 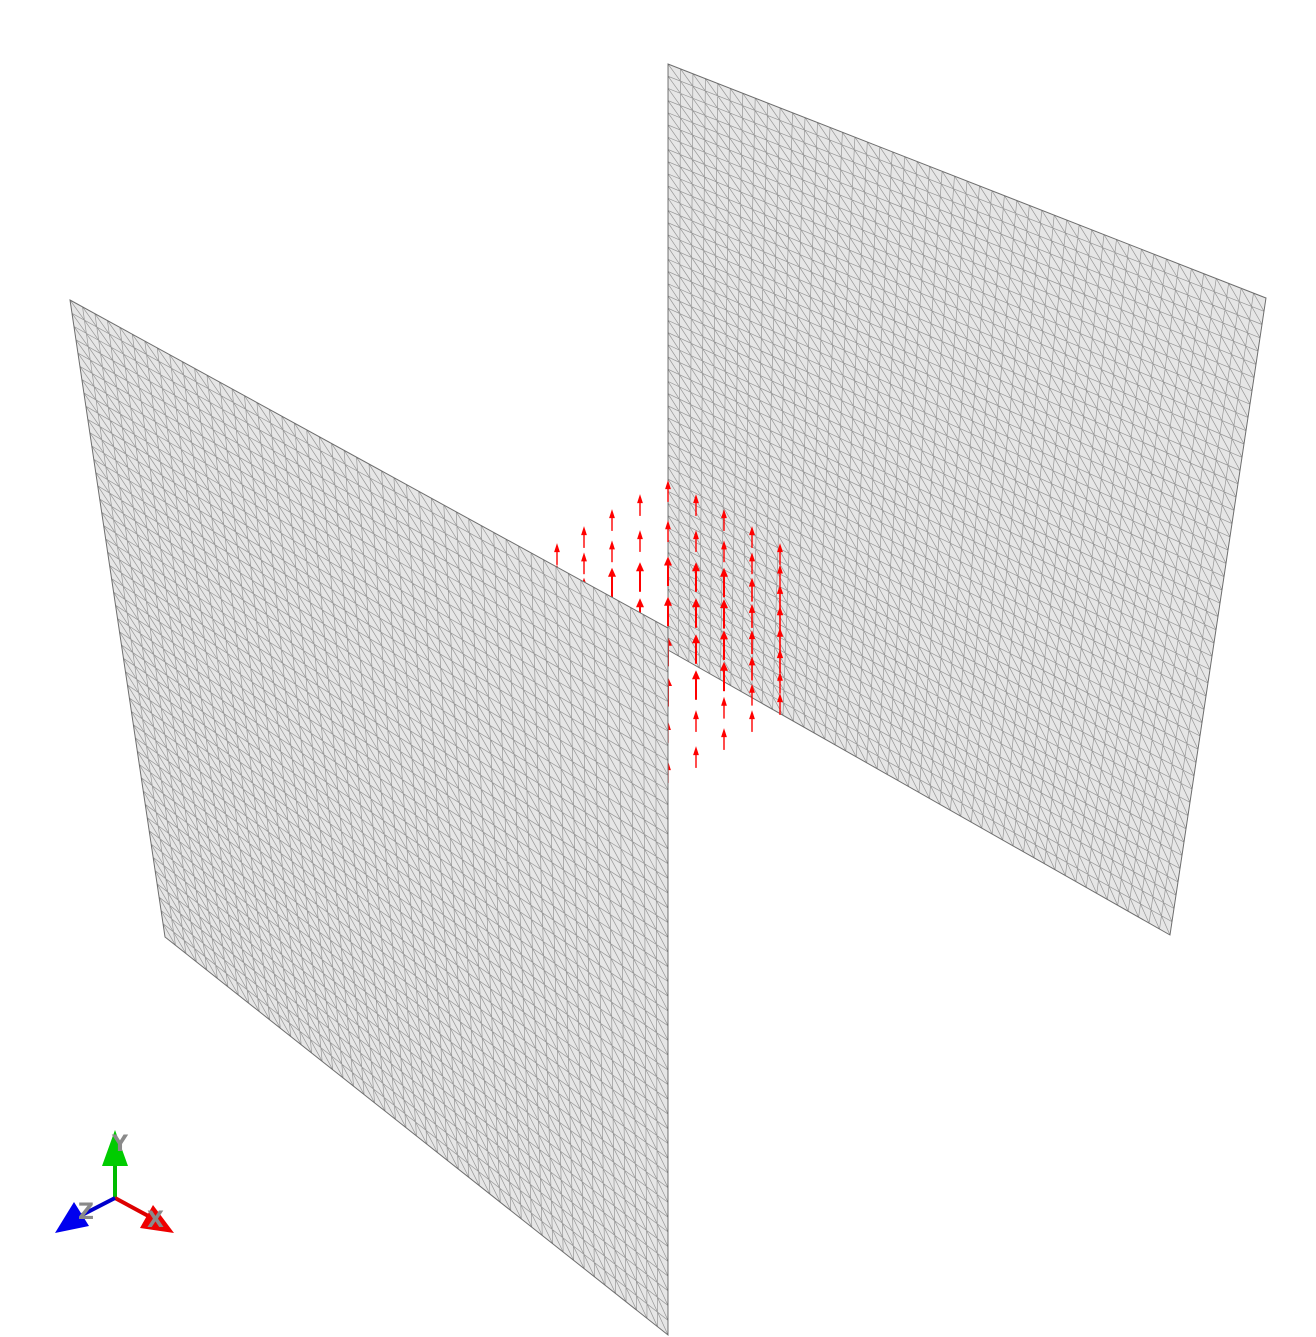 I want to click on z-axis-label: Z, so click(x=86, y=1212).